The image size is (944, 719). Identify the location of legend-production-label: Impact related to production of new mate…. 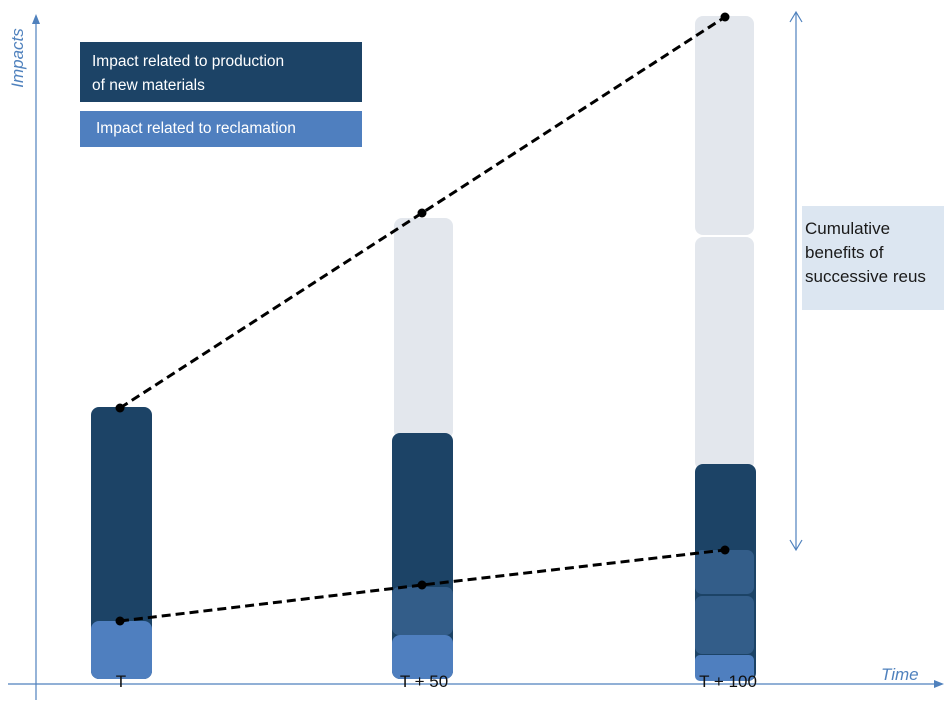
(188, 73).